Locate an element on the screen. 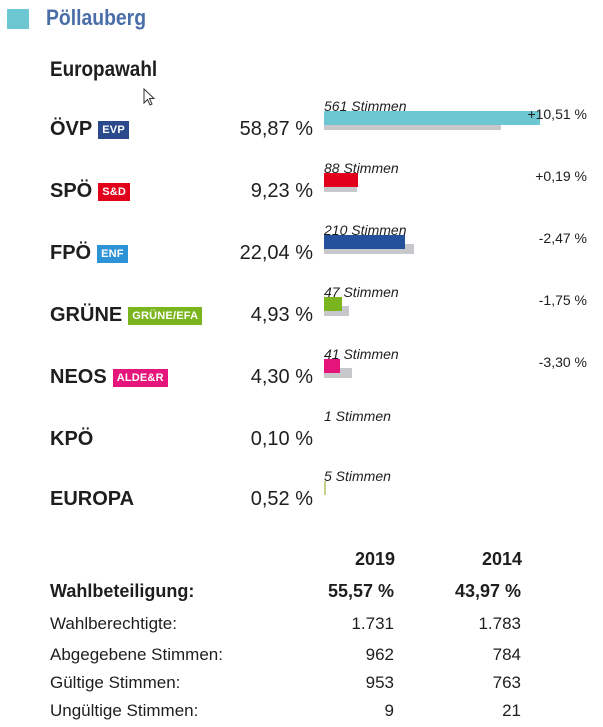 The width and height of the screenshot is (603, 727). party-change-label: -2,47 % is located at coordinates (562, 238).